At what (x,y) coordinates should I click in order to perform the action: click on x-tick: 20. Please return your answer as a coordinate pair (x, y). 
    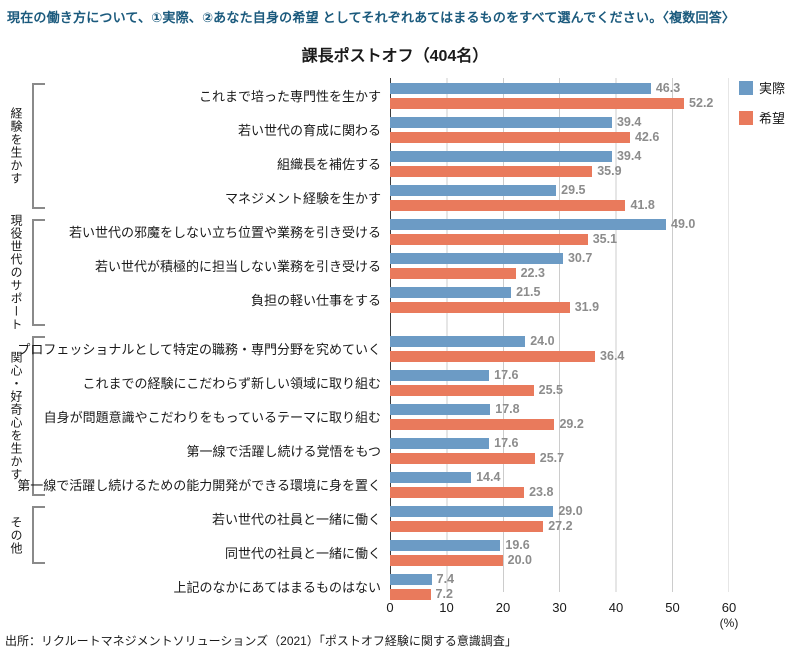
    Looking at the image, I should click on (503, 607).